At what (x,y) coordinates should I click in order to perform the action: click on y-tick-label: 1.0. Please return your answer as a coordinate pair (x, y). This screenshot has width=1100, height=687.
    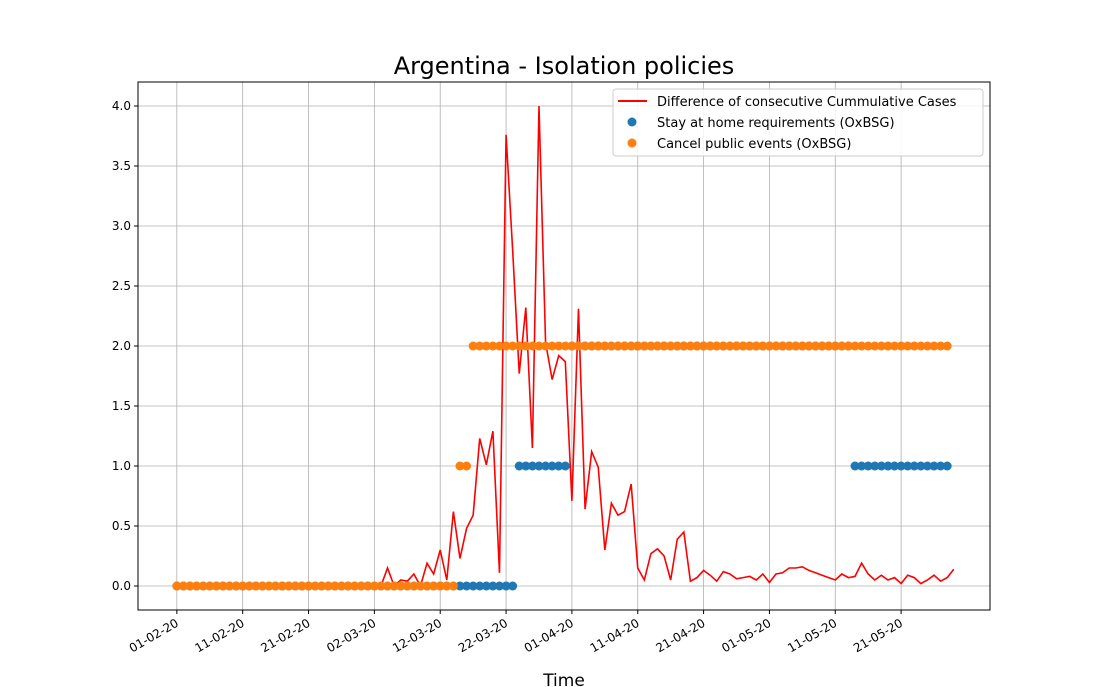
    Looking at the image, I should click on (121, 466).